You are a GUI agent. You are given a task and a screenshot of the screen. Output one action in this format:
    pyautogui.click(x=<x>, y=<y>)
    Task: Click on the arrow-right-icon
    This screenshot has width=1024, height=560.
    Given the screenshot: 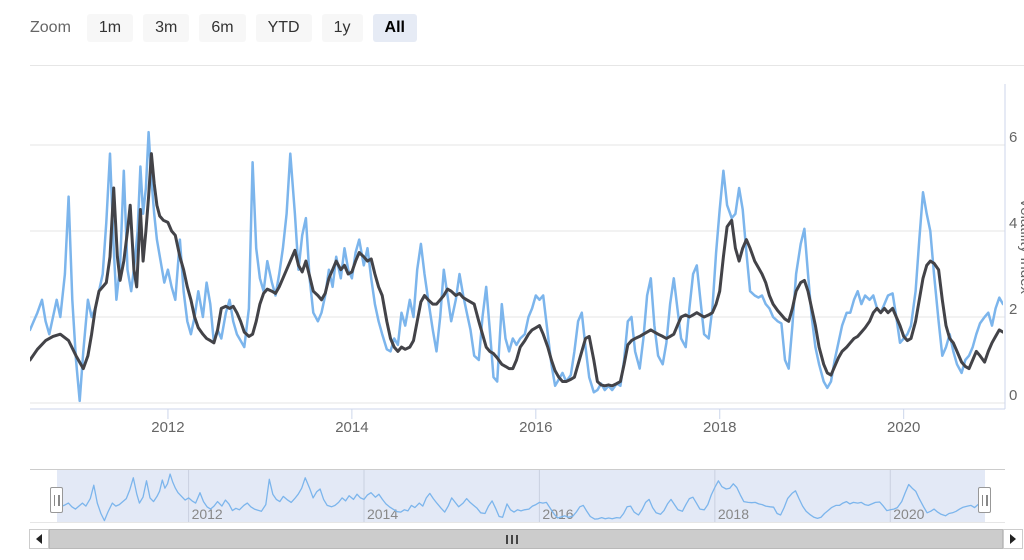 What is the action you would take?
    pyautogui.click(x=1013, y=539)
    